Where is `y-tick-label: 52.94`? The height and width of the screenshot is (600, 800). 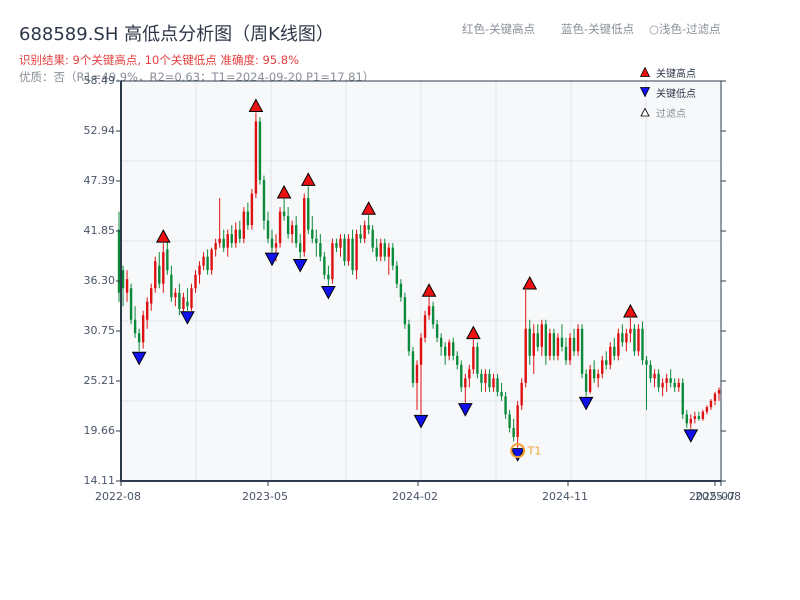 y-tick-label: 52.94 is located at coordinates (99, 130).